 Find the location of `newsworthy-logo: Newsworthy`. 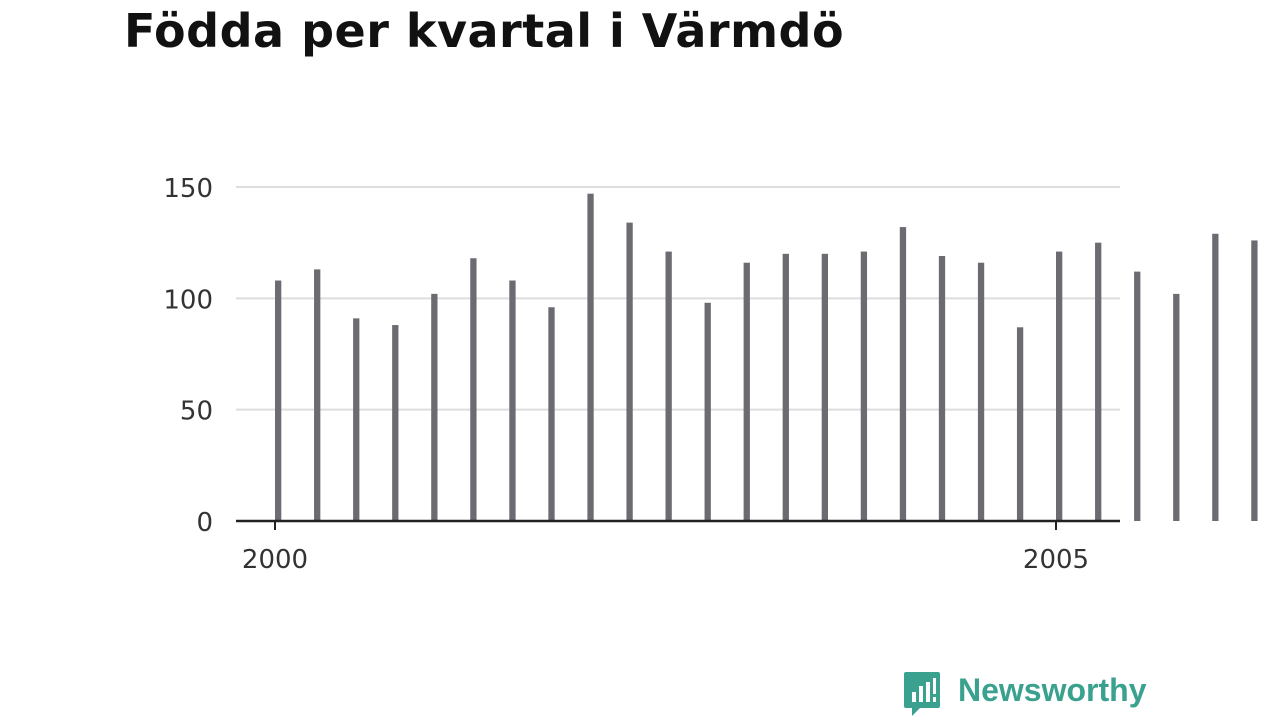

newsworthy-logo: Newsworthy is located at coordinates (1024, 695).